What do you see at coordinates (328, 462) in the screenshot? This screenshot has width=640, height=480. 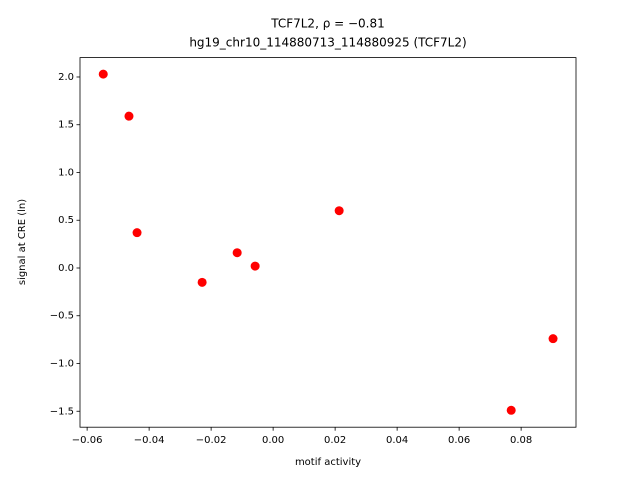 I see `x-axis-label: motif activity` at bounding box center [328, 462].